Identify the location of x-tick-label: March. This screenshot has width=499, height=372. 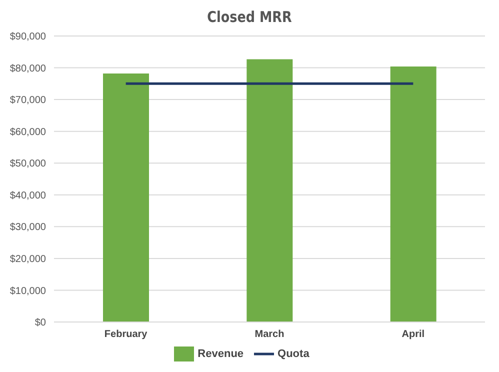
(269, 334).